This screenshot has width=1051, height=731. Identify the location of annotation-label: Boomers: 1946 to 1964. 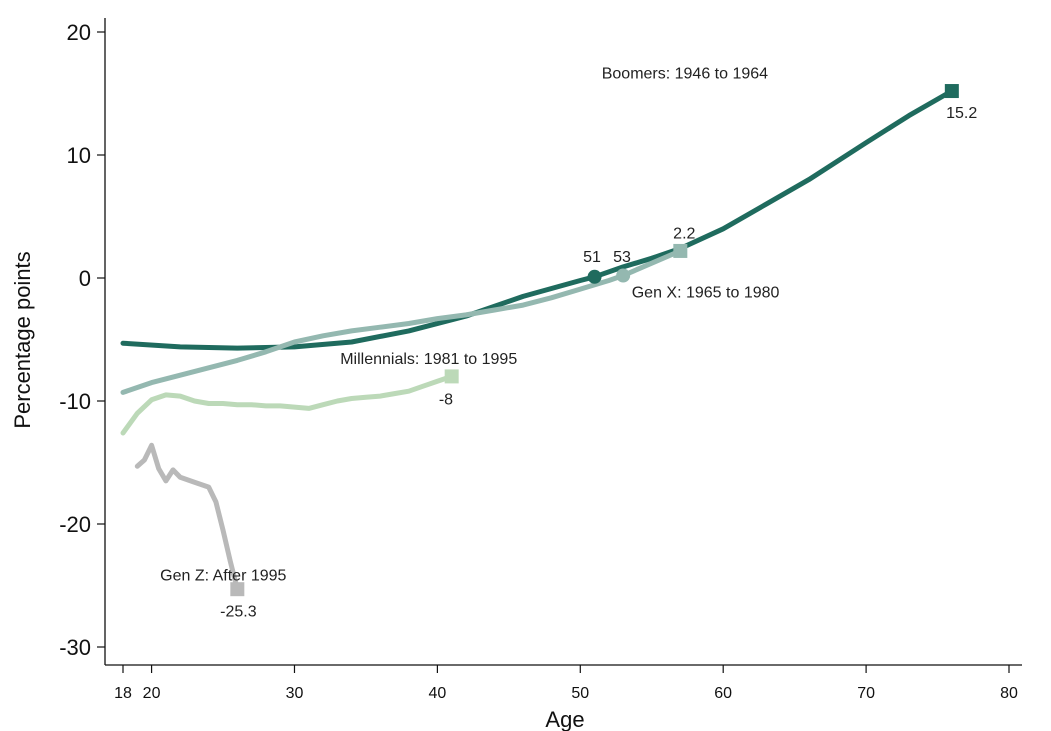
(685, 74).